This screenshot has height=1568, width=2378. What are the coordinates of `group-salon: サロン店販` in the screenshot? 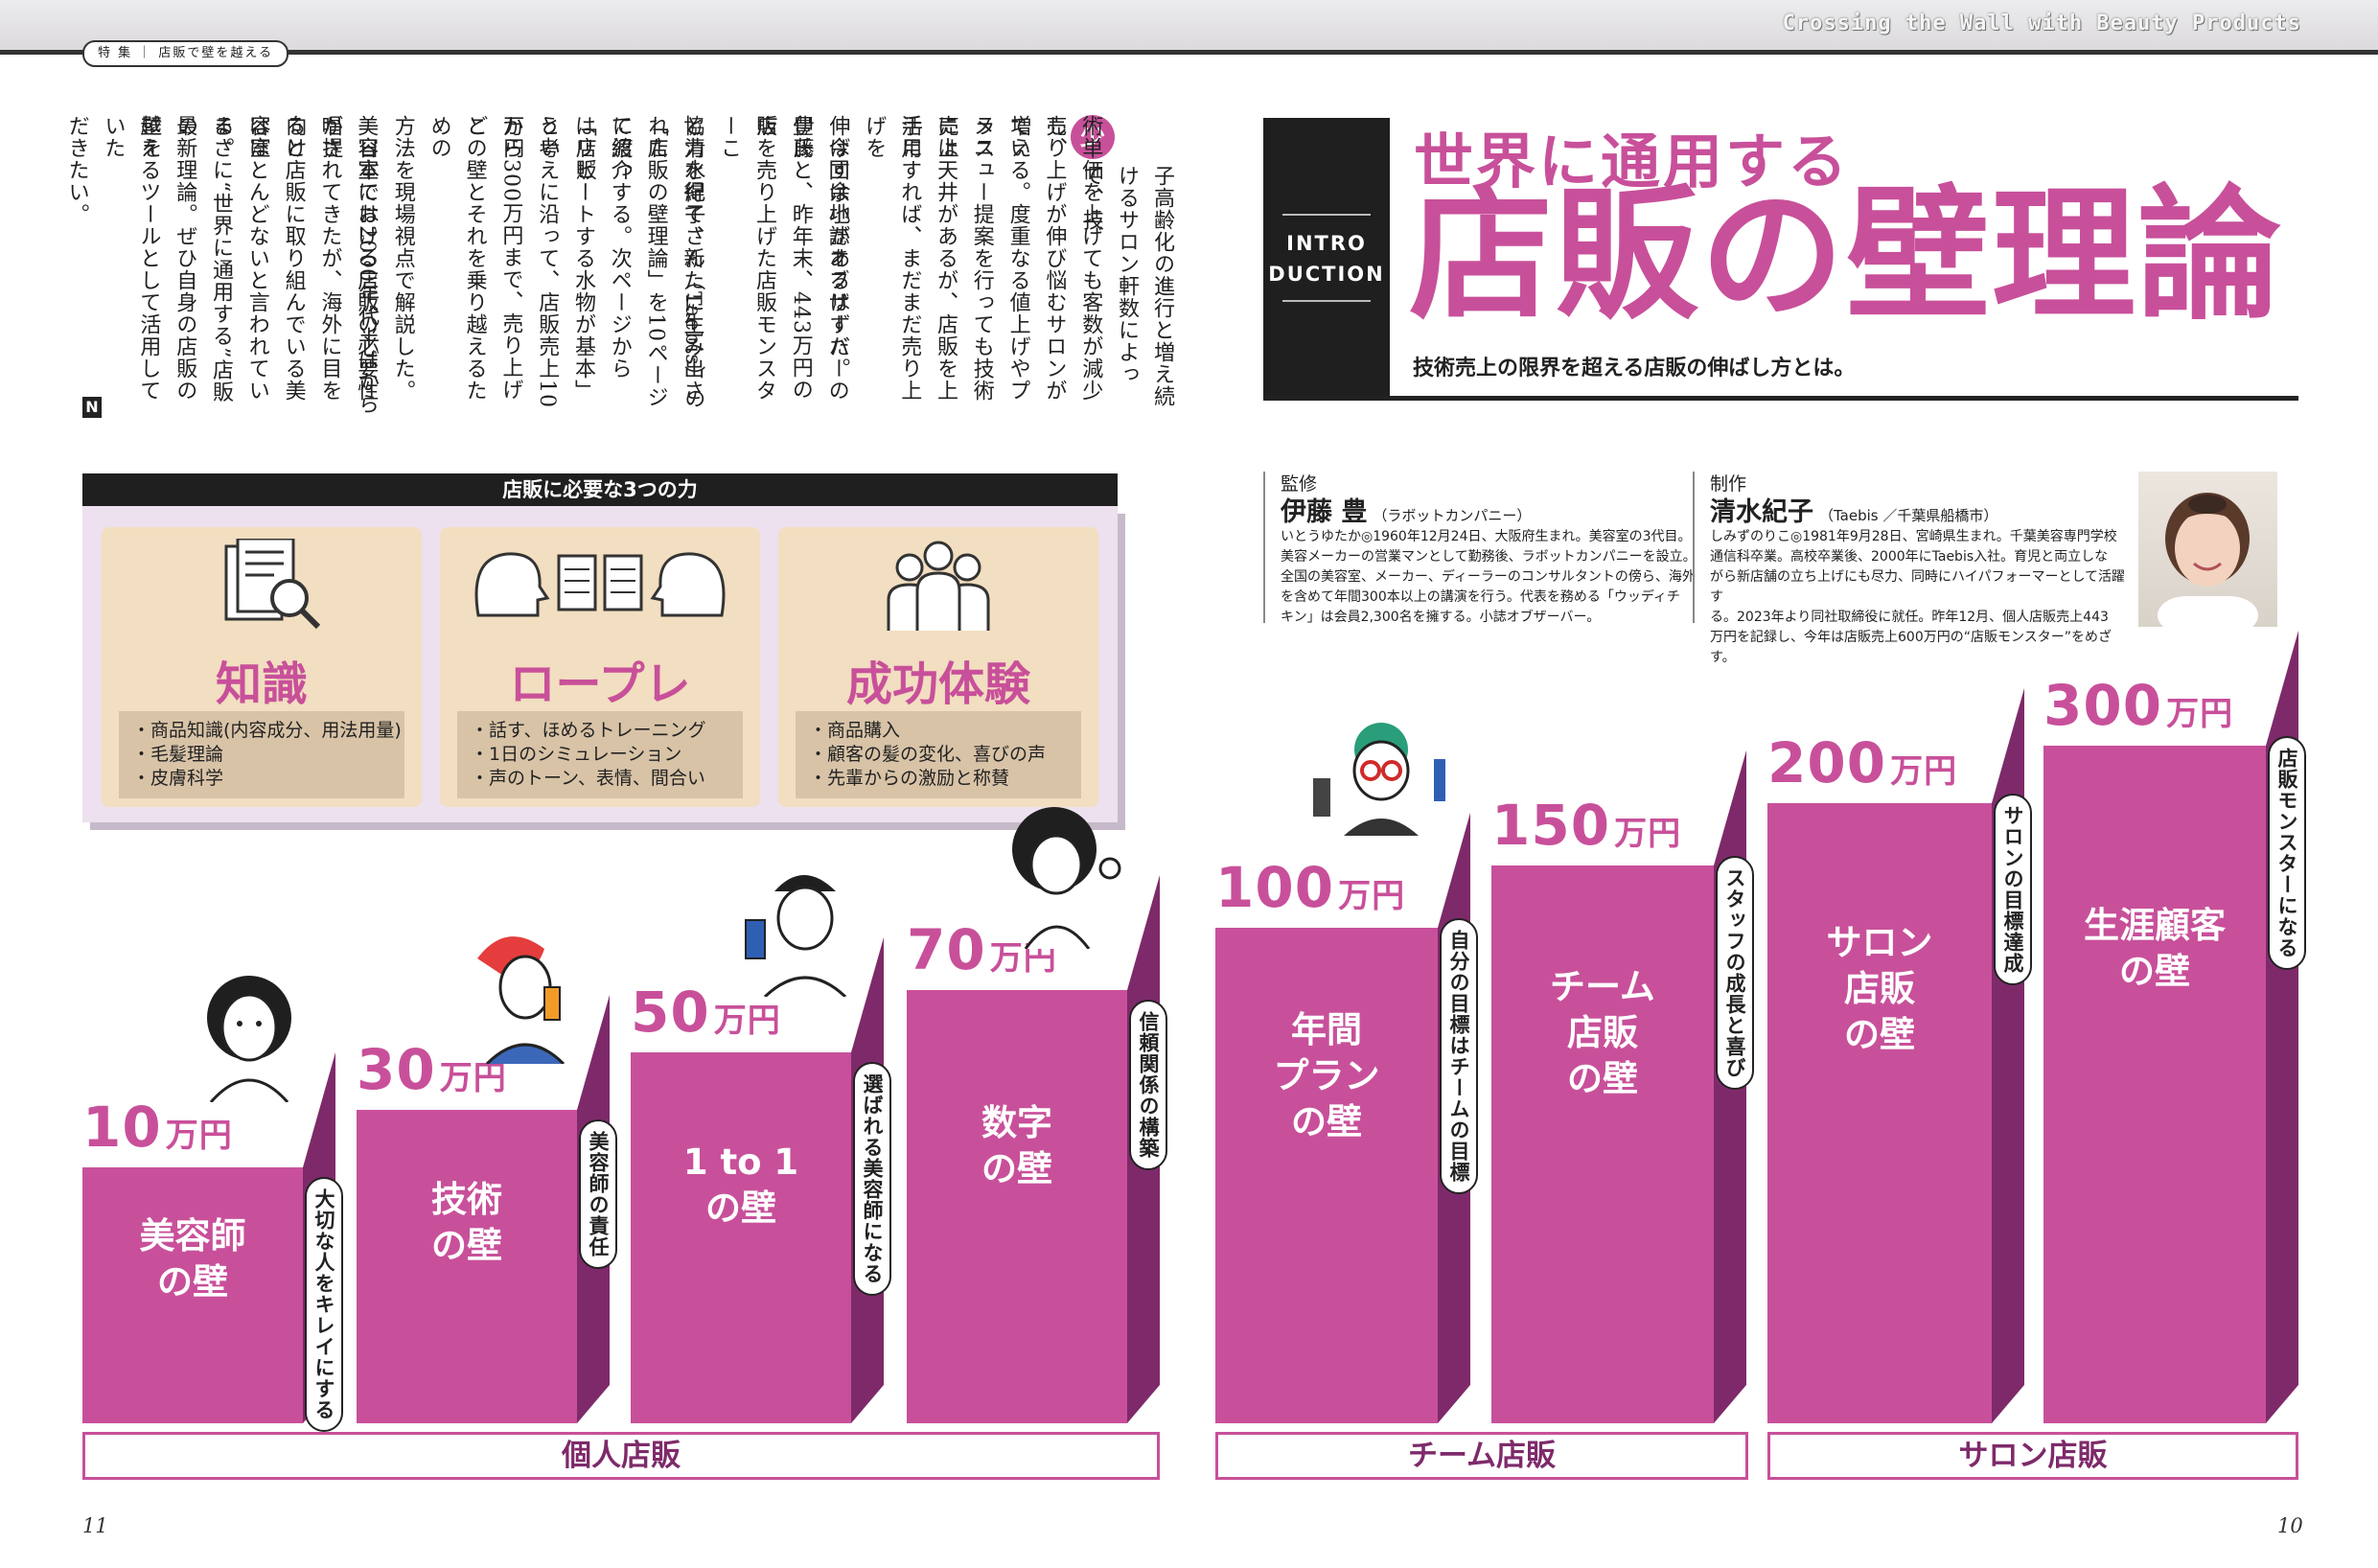 It's located at (2032, 1456).